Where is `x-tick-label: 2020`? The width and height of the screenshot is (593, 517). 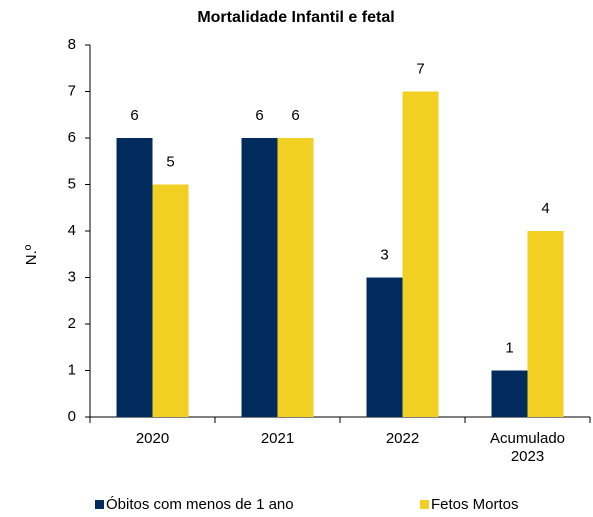
x-tick-label: 2020 is located at coordinates (152, 438).